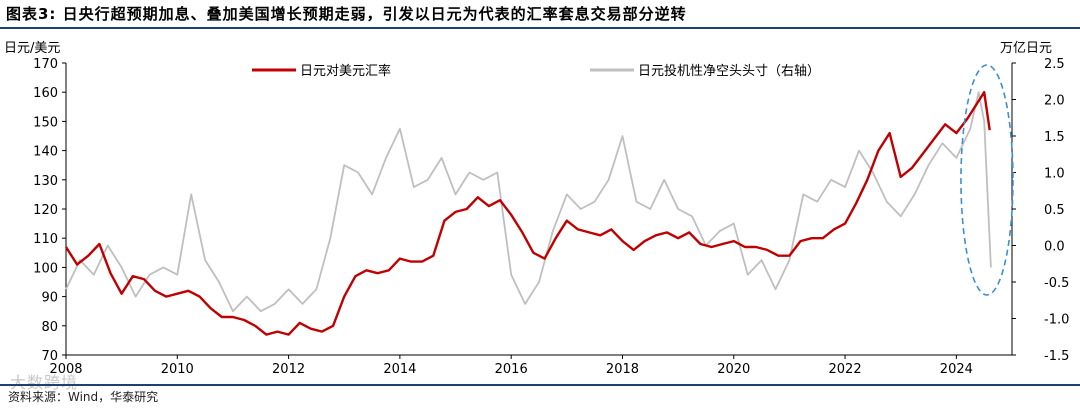 Image resolution: width=1080 pixels, height=408 pixels. Describe the element at coordinates (45, 64) in the screenshot. I see `y-tick-label: 170` at that location.